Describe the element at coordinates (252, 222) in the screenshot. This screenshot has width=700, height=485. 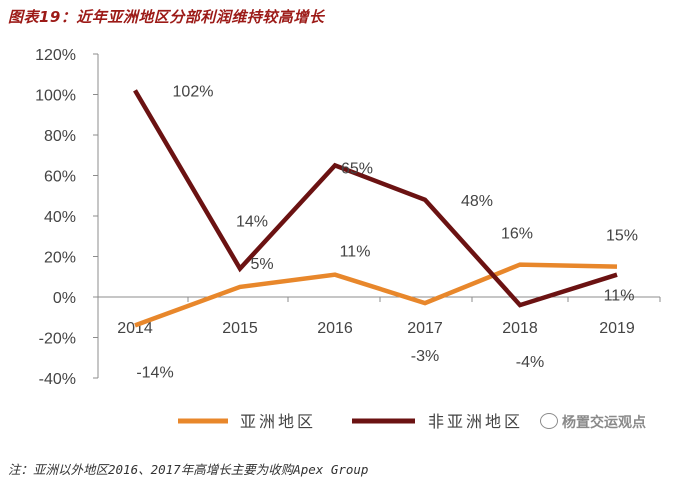
I see `data-label: 14%` at that location.